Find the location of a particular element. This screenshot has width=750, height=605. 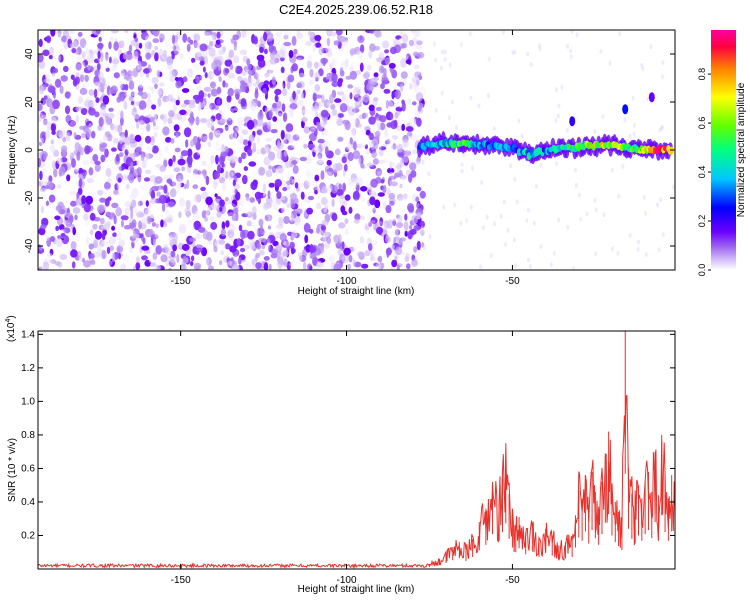

colorbar-label: Normalized spectral amplitude is located at coordinates (741, 149).